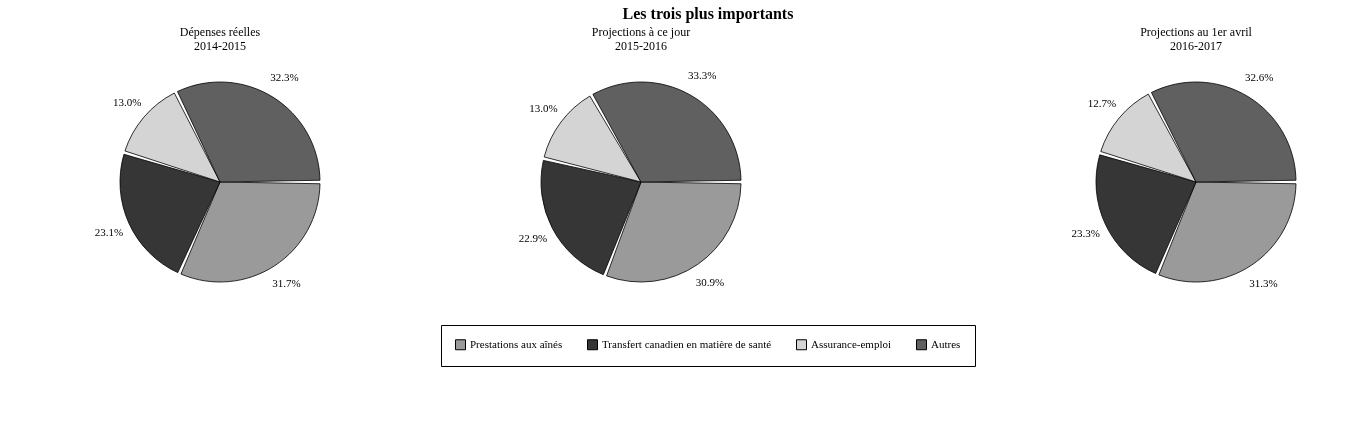  What do you see at coordinates (286, 283) in the screenshot?
I see `data-label: 31.7%` at bounding box center [286, 283].